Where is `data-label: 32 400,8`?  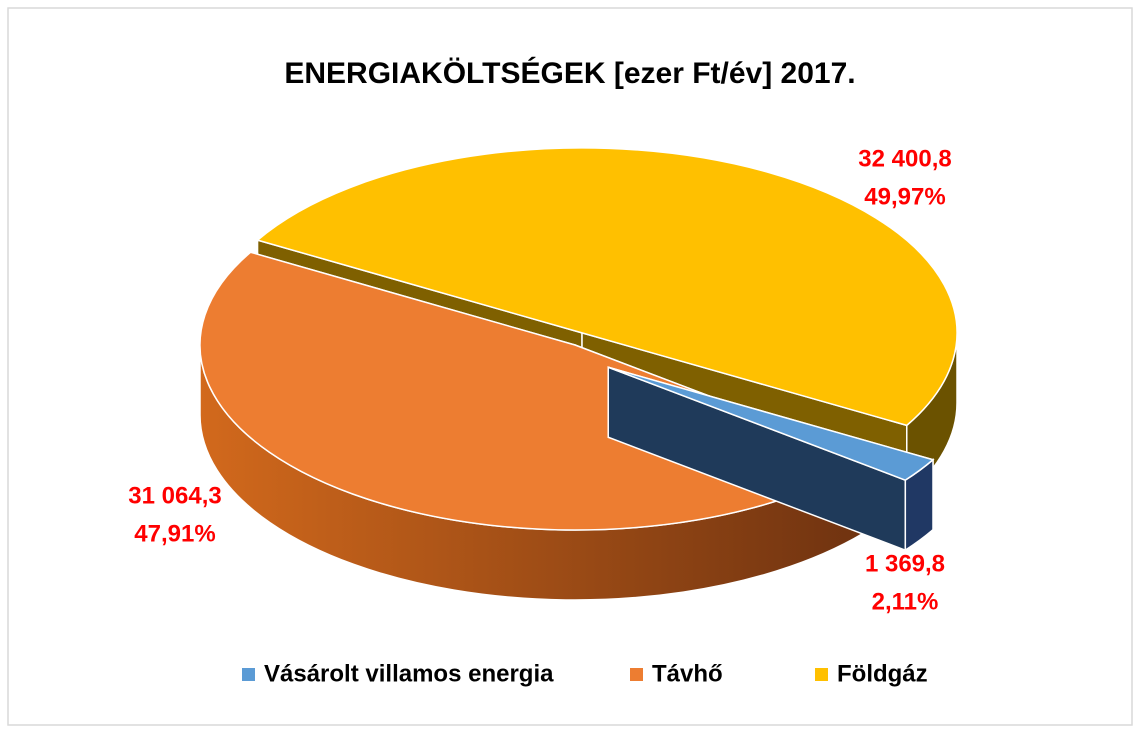
data-label: 32 400,8 is located at coordinates (904, 158).